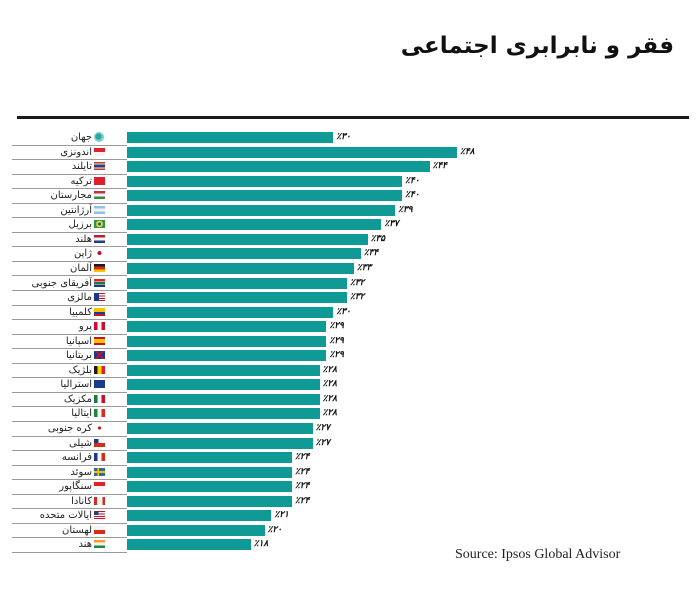 The width and height of the screenshot is (700, 599). What do you see at coordinates (79, 298) in the screenshot?
I see `category-label: مالزی` at bounding box center [79, 298].